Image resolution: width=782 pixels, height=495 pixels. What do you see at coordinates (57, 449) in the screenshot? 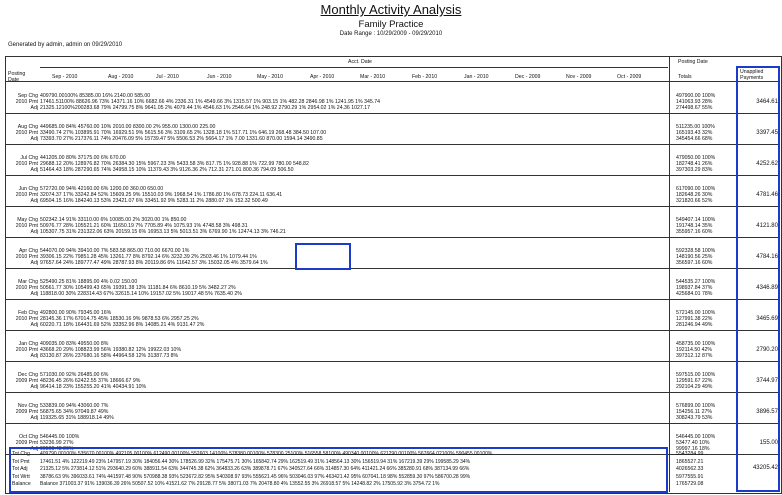
I see `adjustment-row: 99569.48 26%` at bounding box center [57, 449].